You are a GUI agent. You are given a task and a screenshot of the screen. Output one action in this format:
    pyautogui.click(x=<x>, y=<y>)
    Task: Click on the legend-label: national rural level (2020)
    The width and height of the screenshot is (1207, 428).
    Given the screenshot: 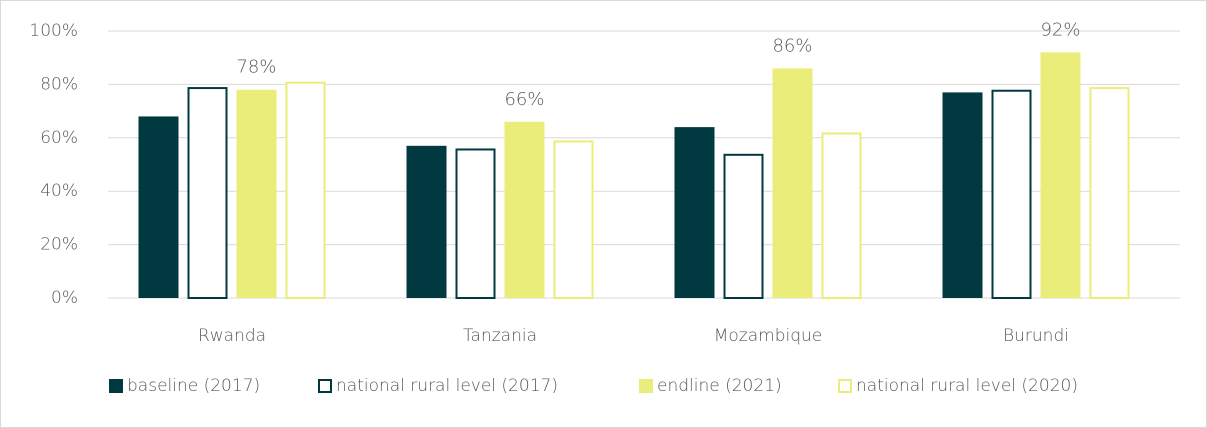 What is the action you would take?
    pyautogui.click(x=967, y=386)
    